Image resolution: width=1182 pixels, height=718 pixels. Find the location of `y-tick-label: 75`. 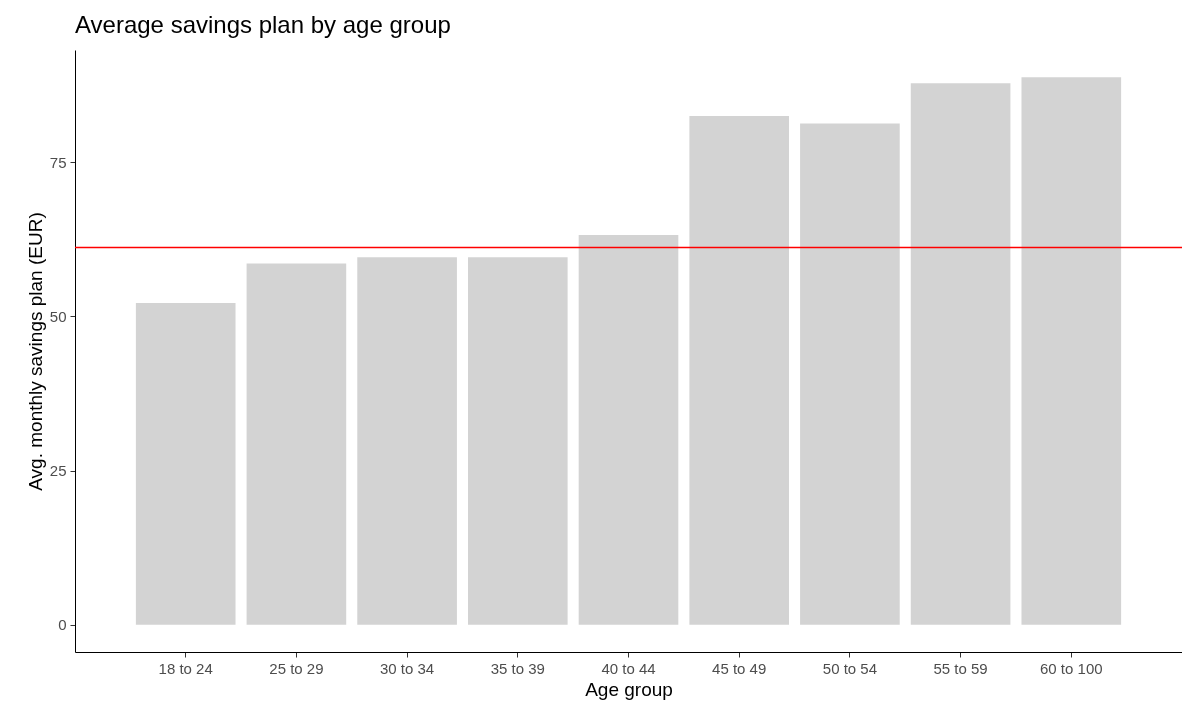

y-tick-label: 75 is located at coordinates (58, 162).